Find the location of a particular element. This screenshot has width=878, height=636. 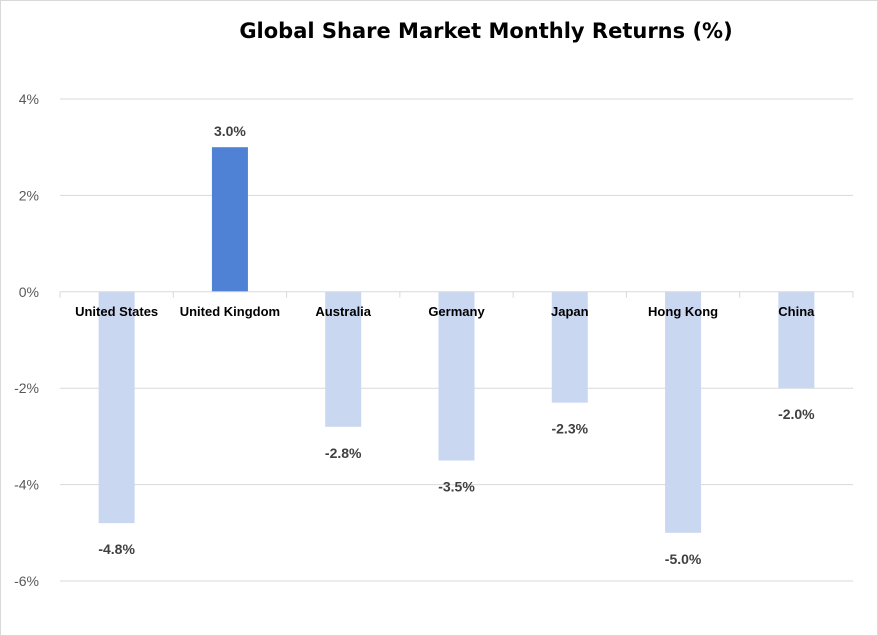

data-label: -4.8% is located at coordinates (116, 549).